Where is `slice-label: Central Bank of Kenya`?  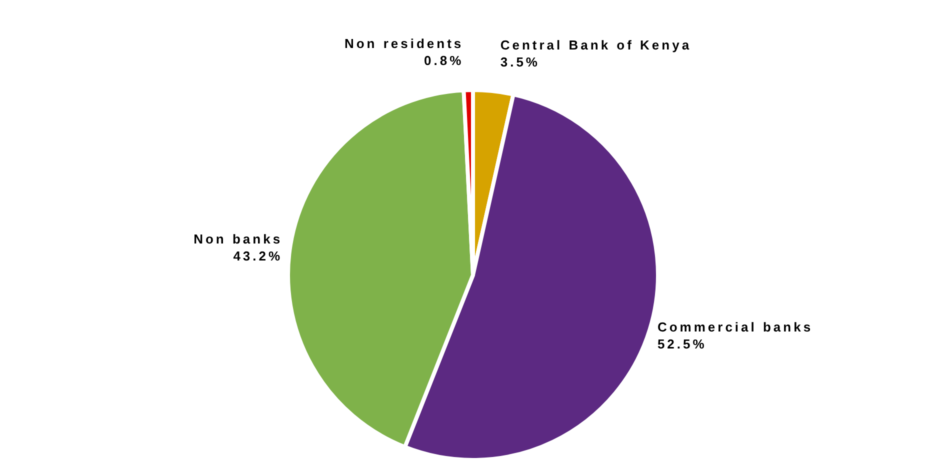 slice-label: Central Bank of Kenya is located at coordinates (596, 44).